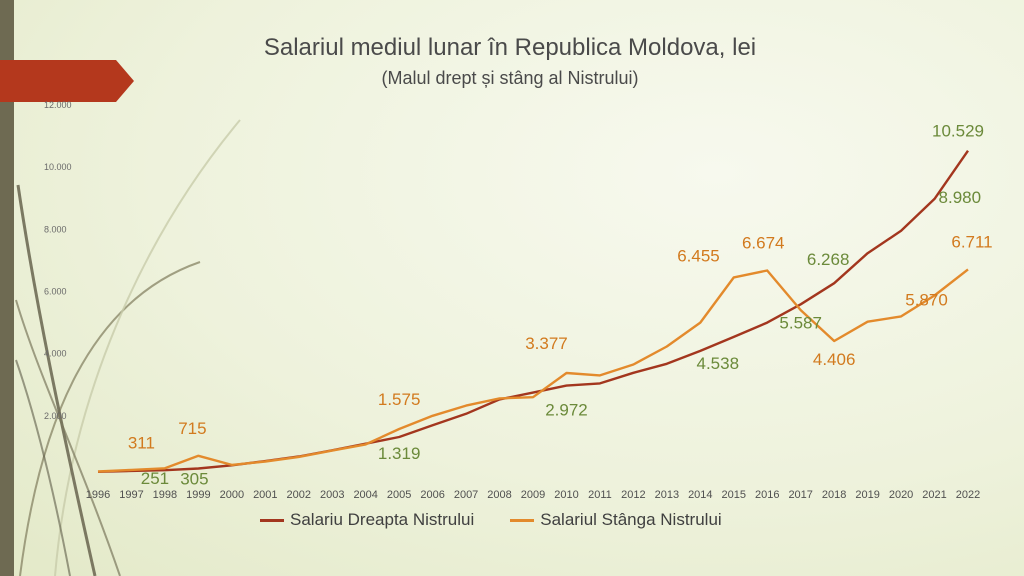  What do you see at coordinates (566, 410) in the screenshot?
I see `data-label: 2.972` at bounding box center [566, 410].